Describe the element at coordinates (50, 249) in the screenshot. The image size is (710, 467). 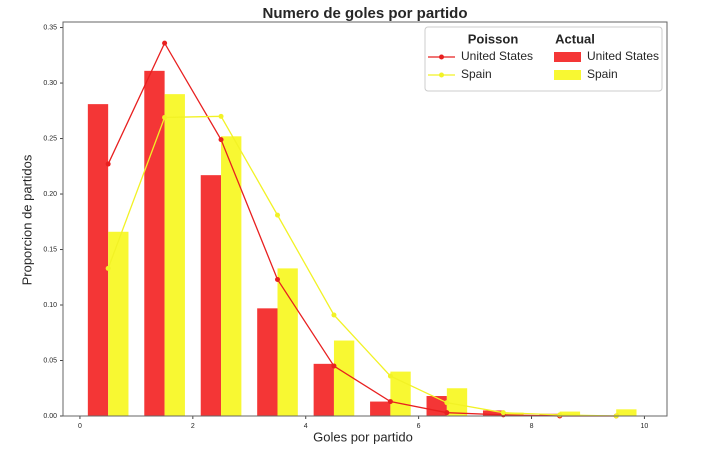
I see `y-tick-label: 0.15` at that location.